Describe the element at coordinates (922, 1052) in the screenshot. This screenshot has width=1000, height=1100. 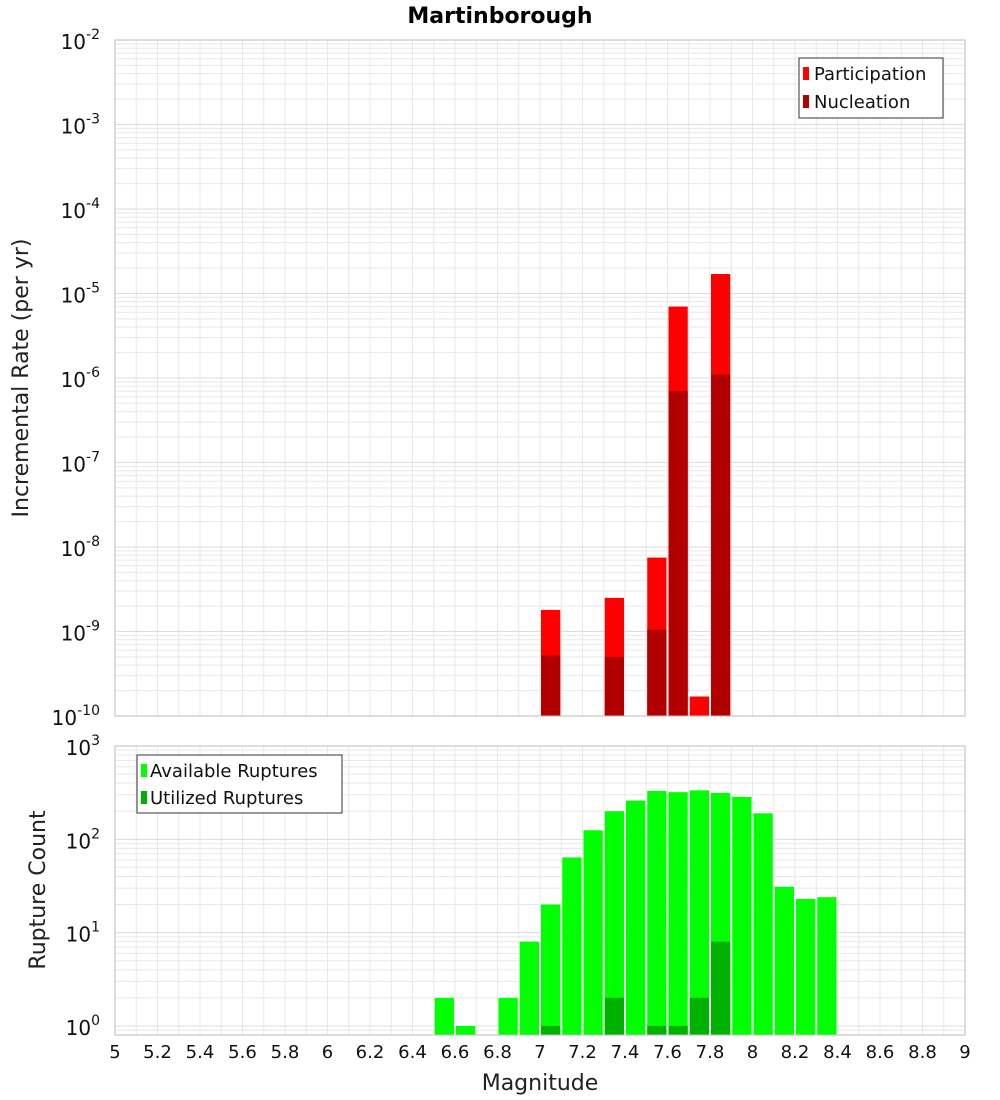
I see `x-tick-label: 8.8` at that location.